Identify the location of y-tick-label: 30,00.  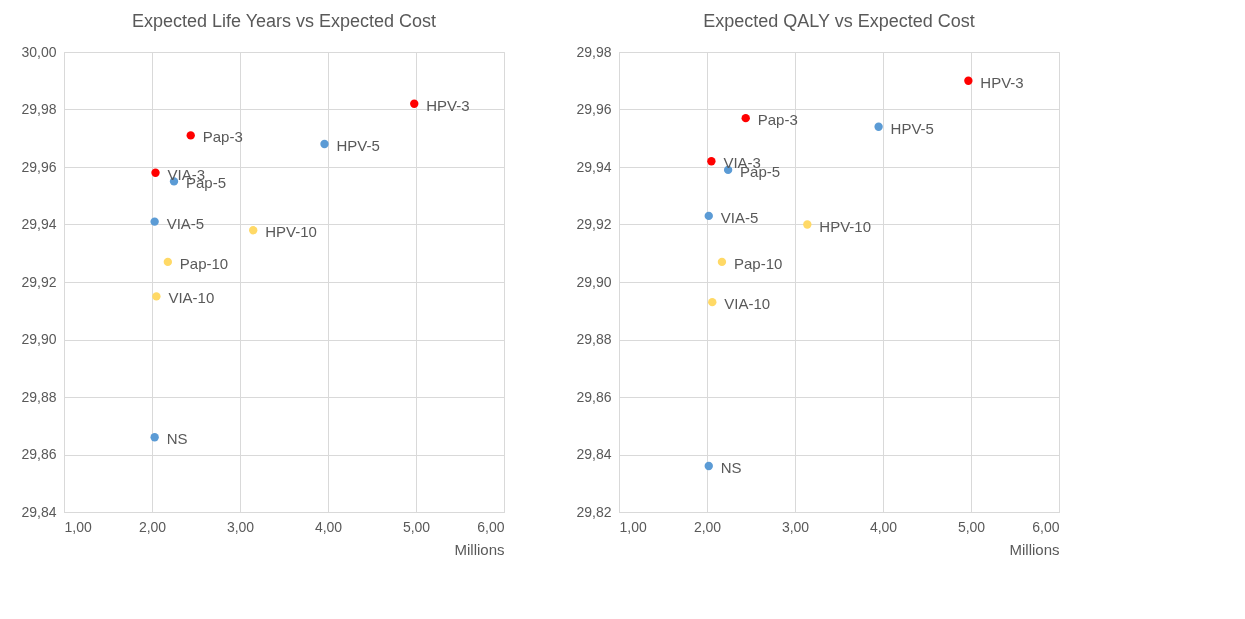
(39, 51).